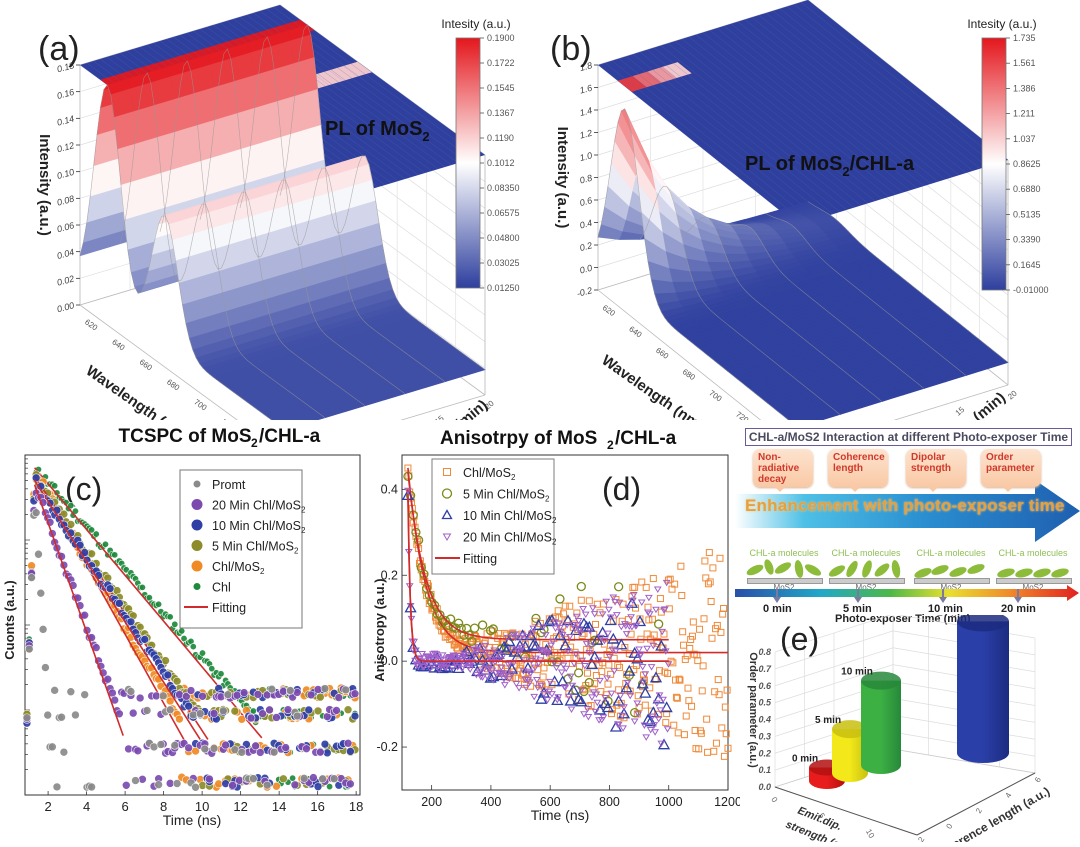  What do you see at coordinates (389, 661) in the screenshot?
I see `y-tick-label: 0.0` at bounding box center [389, 661].